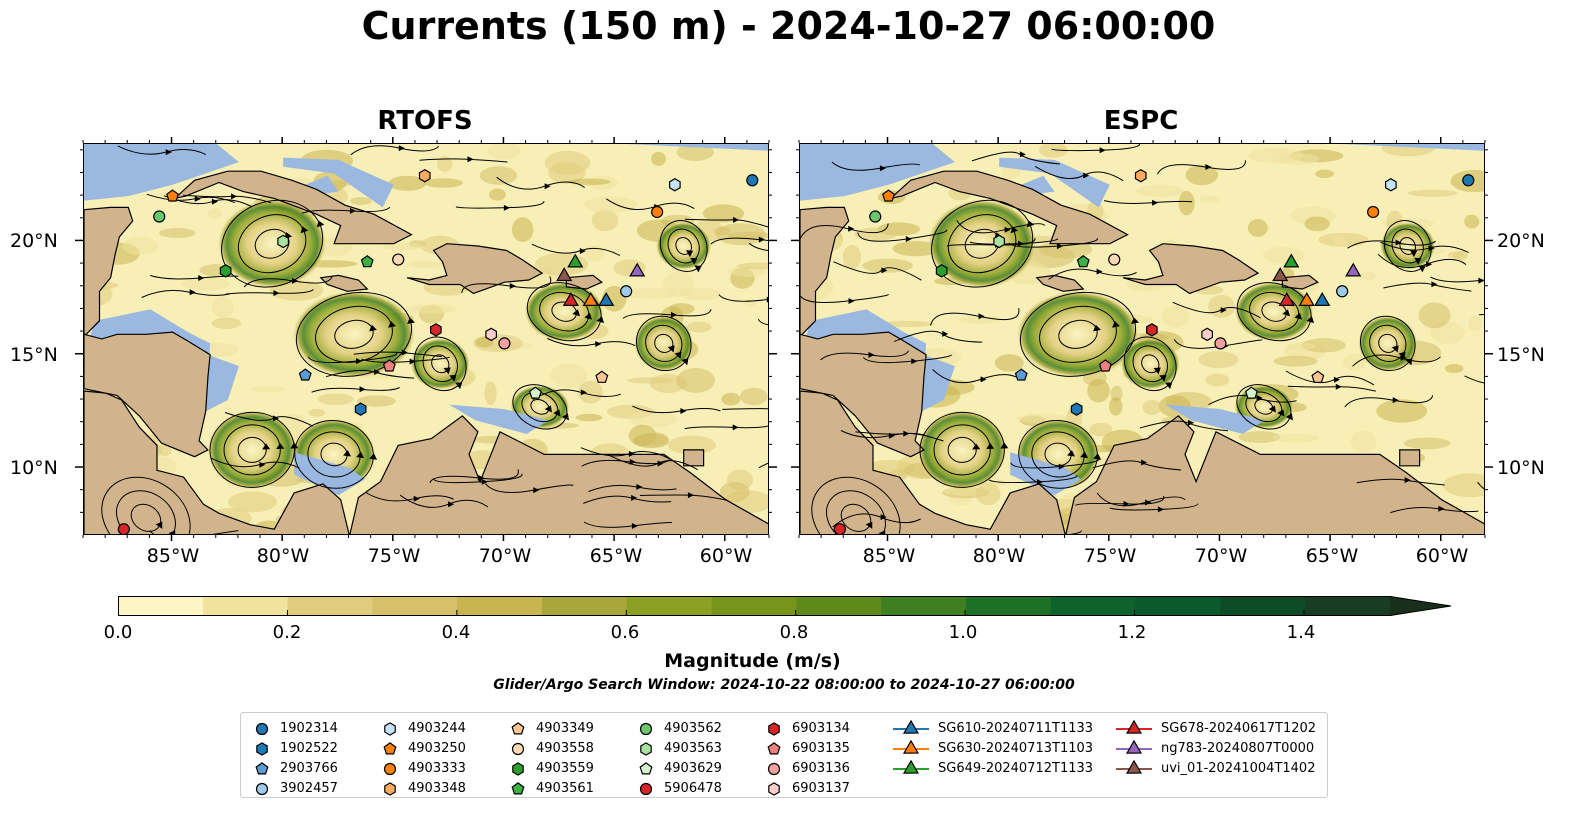  Describe the element at coordinates (423, 748) in the screenshot. I see `legend-item-4903250: 4903250` at that location.